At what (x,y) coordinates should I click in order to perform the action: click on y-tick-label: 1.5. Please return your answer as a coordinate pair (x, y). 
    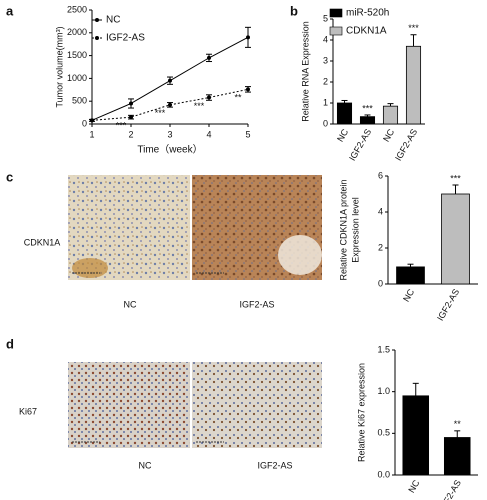
    Looking at the image, I should click on (383, 349).